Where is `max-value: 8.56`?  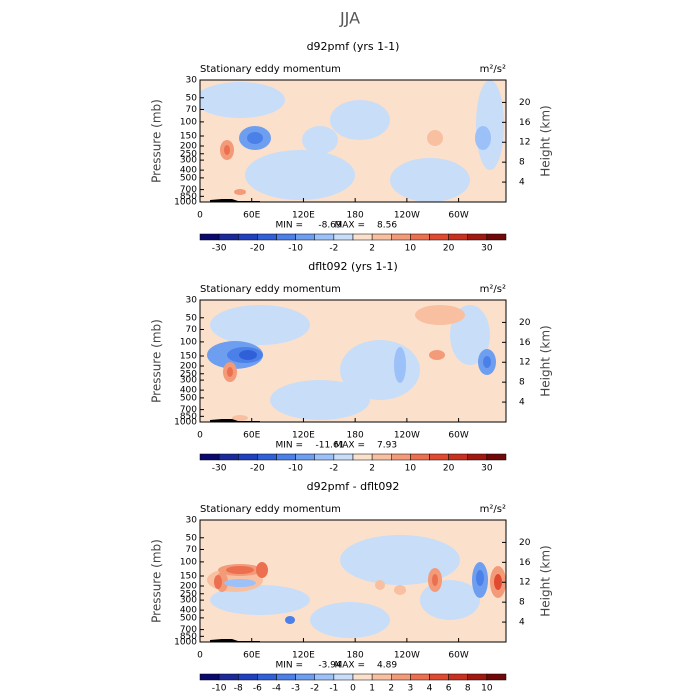 max-value: 8.56 is located at coordinates (387, 226).